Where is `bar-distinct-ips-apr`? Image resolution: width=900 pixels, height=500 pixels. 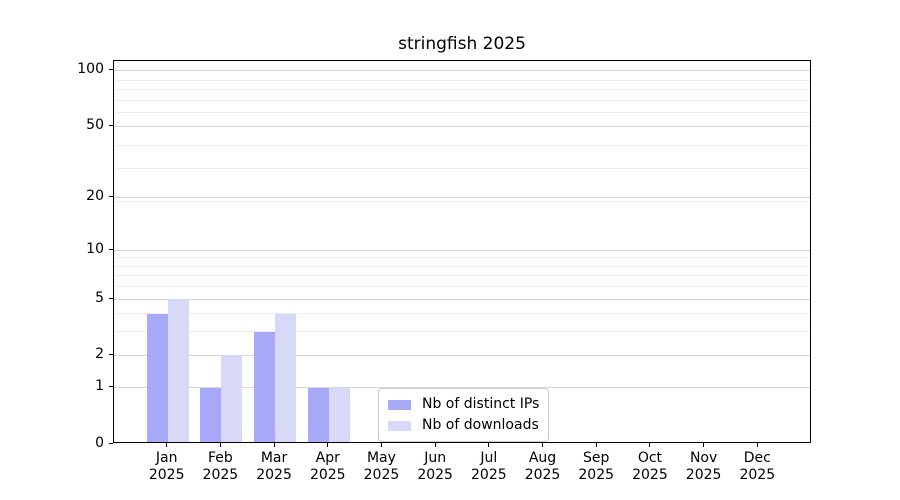 bar-distinct-ips-apr is located at coordinates (318, 414).